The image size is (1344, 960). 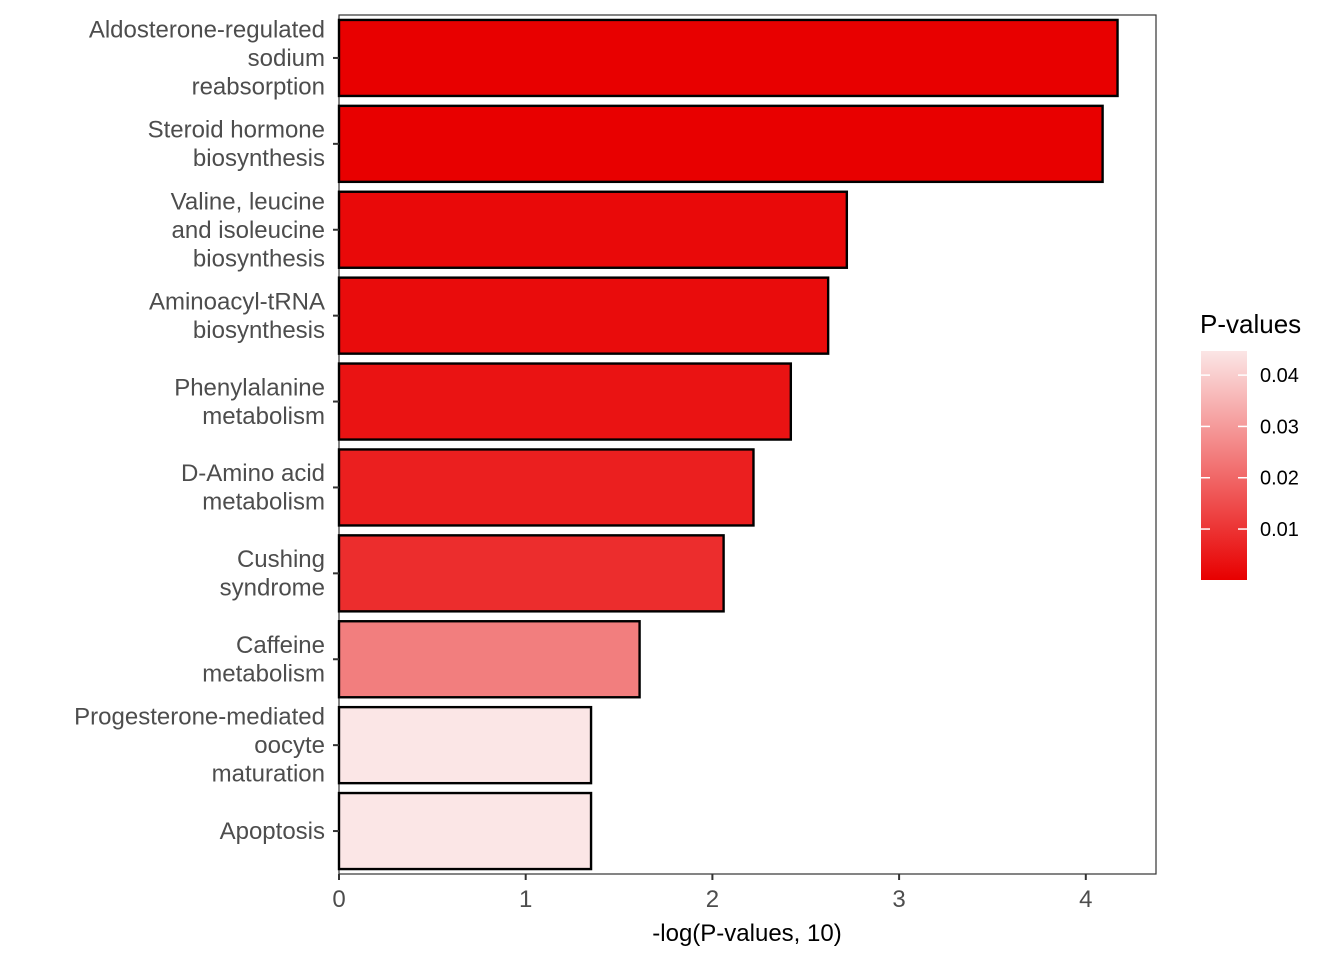 What do you see at coordinates (258, 86) in the screenshot?
I see `category-label-line: reabsorption` at bounding box center [258, 86].